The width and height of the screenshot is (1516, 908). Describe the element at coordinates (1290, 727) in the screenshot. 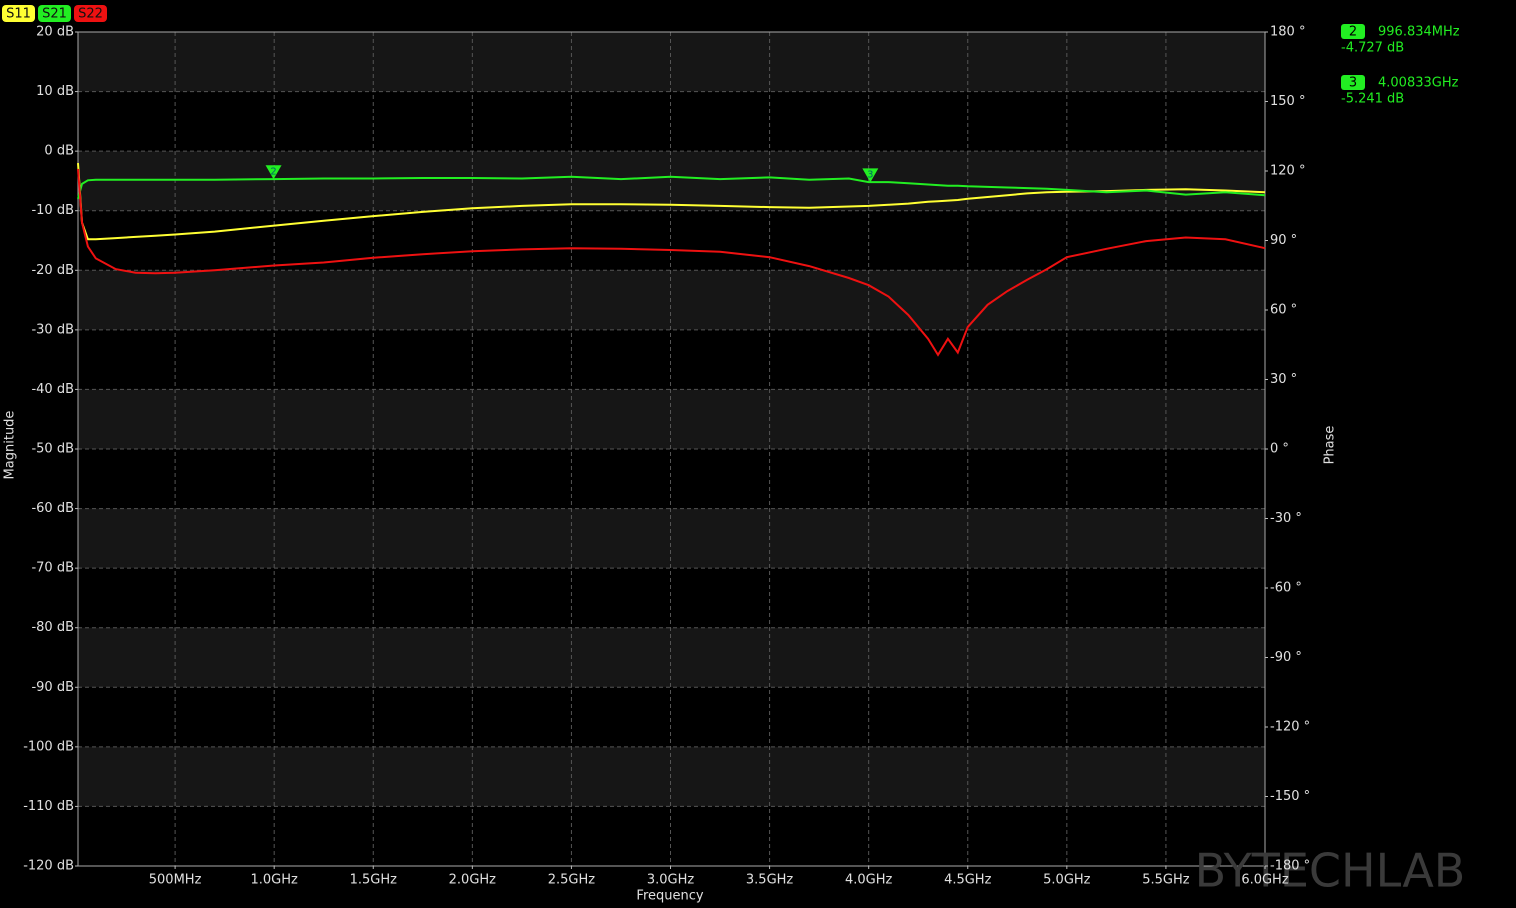

I see `y2-tick-label: -120 °` at that location.